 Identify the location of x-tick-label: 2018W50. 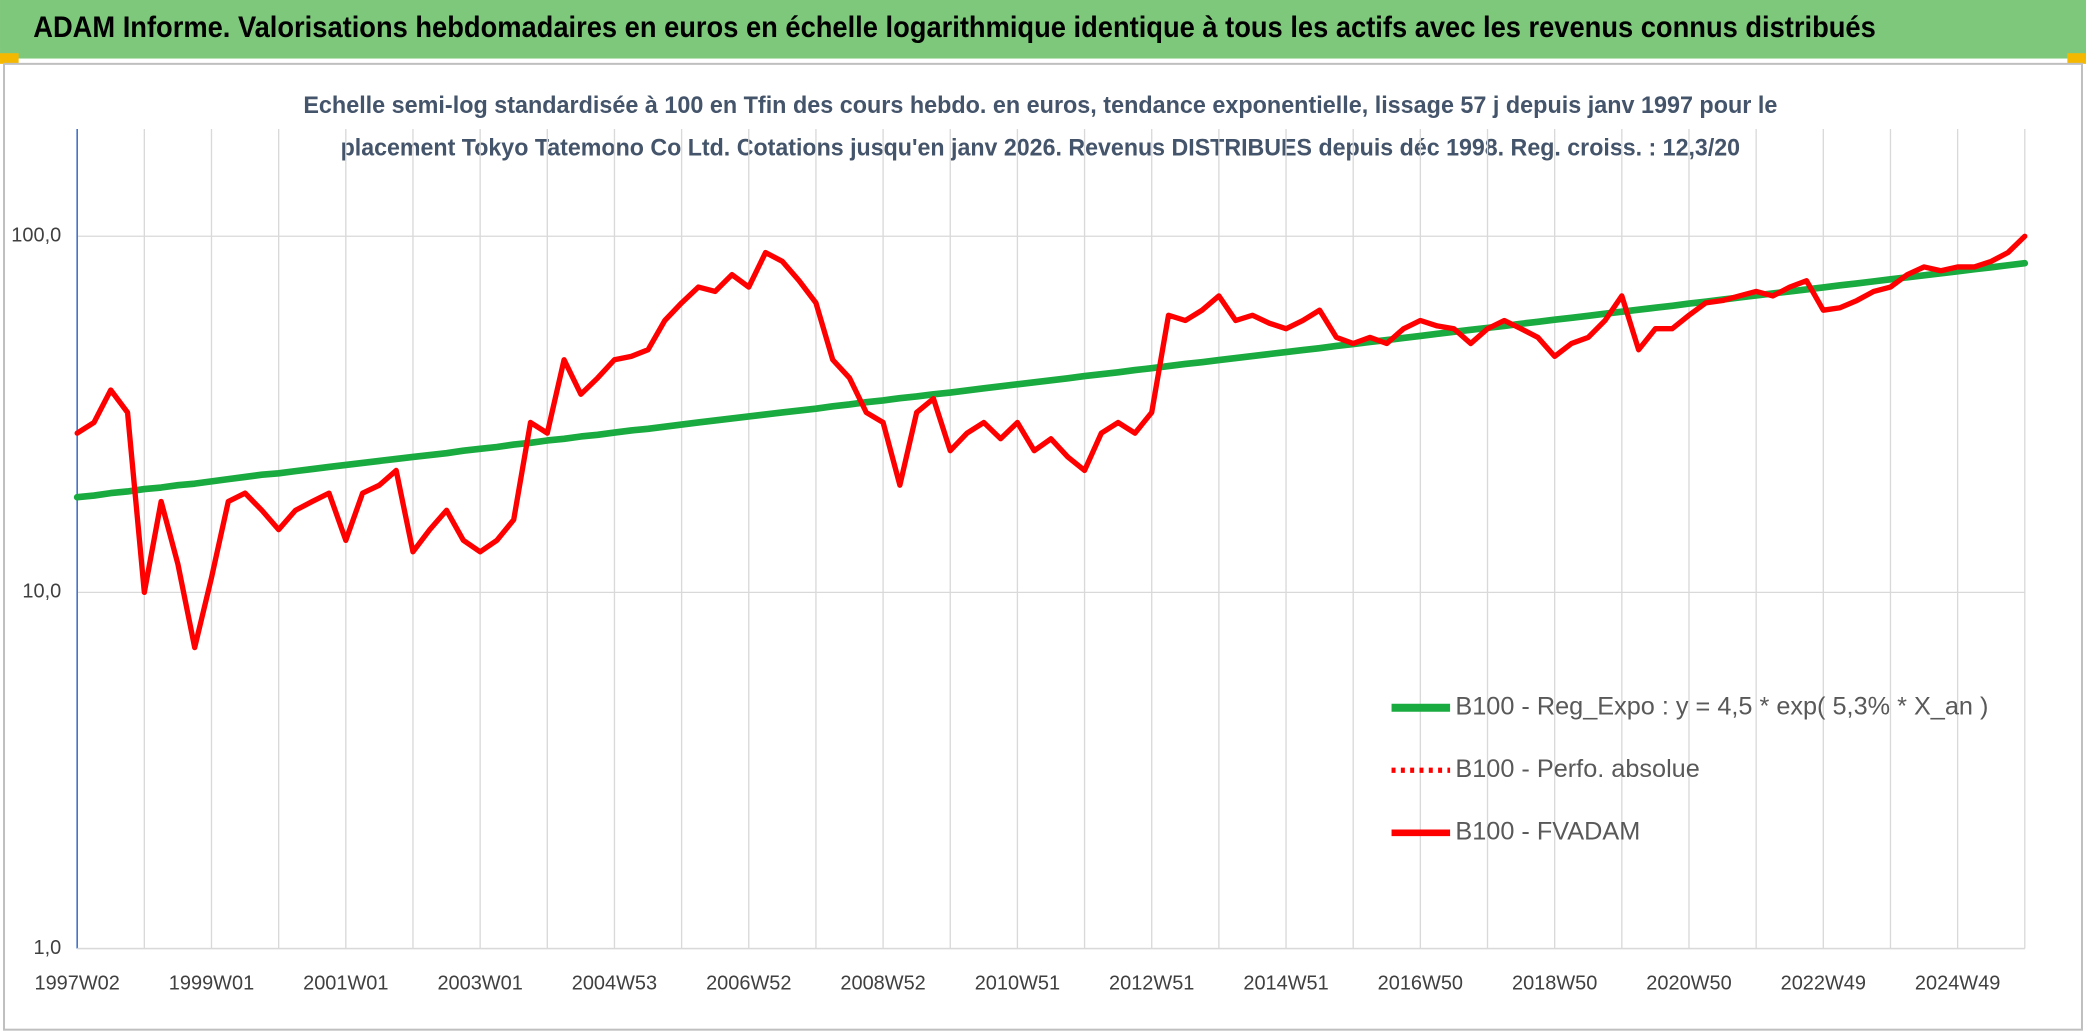
(1554, 984).